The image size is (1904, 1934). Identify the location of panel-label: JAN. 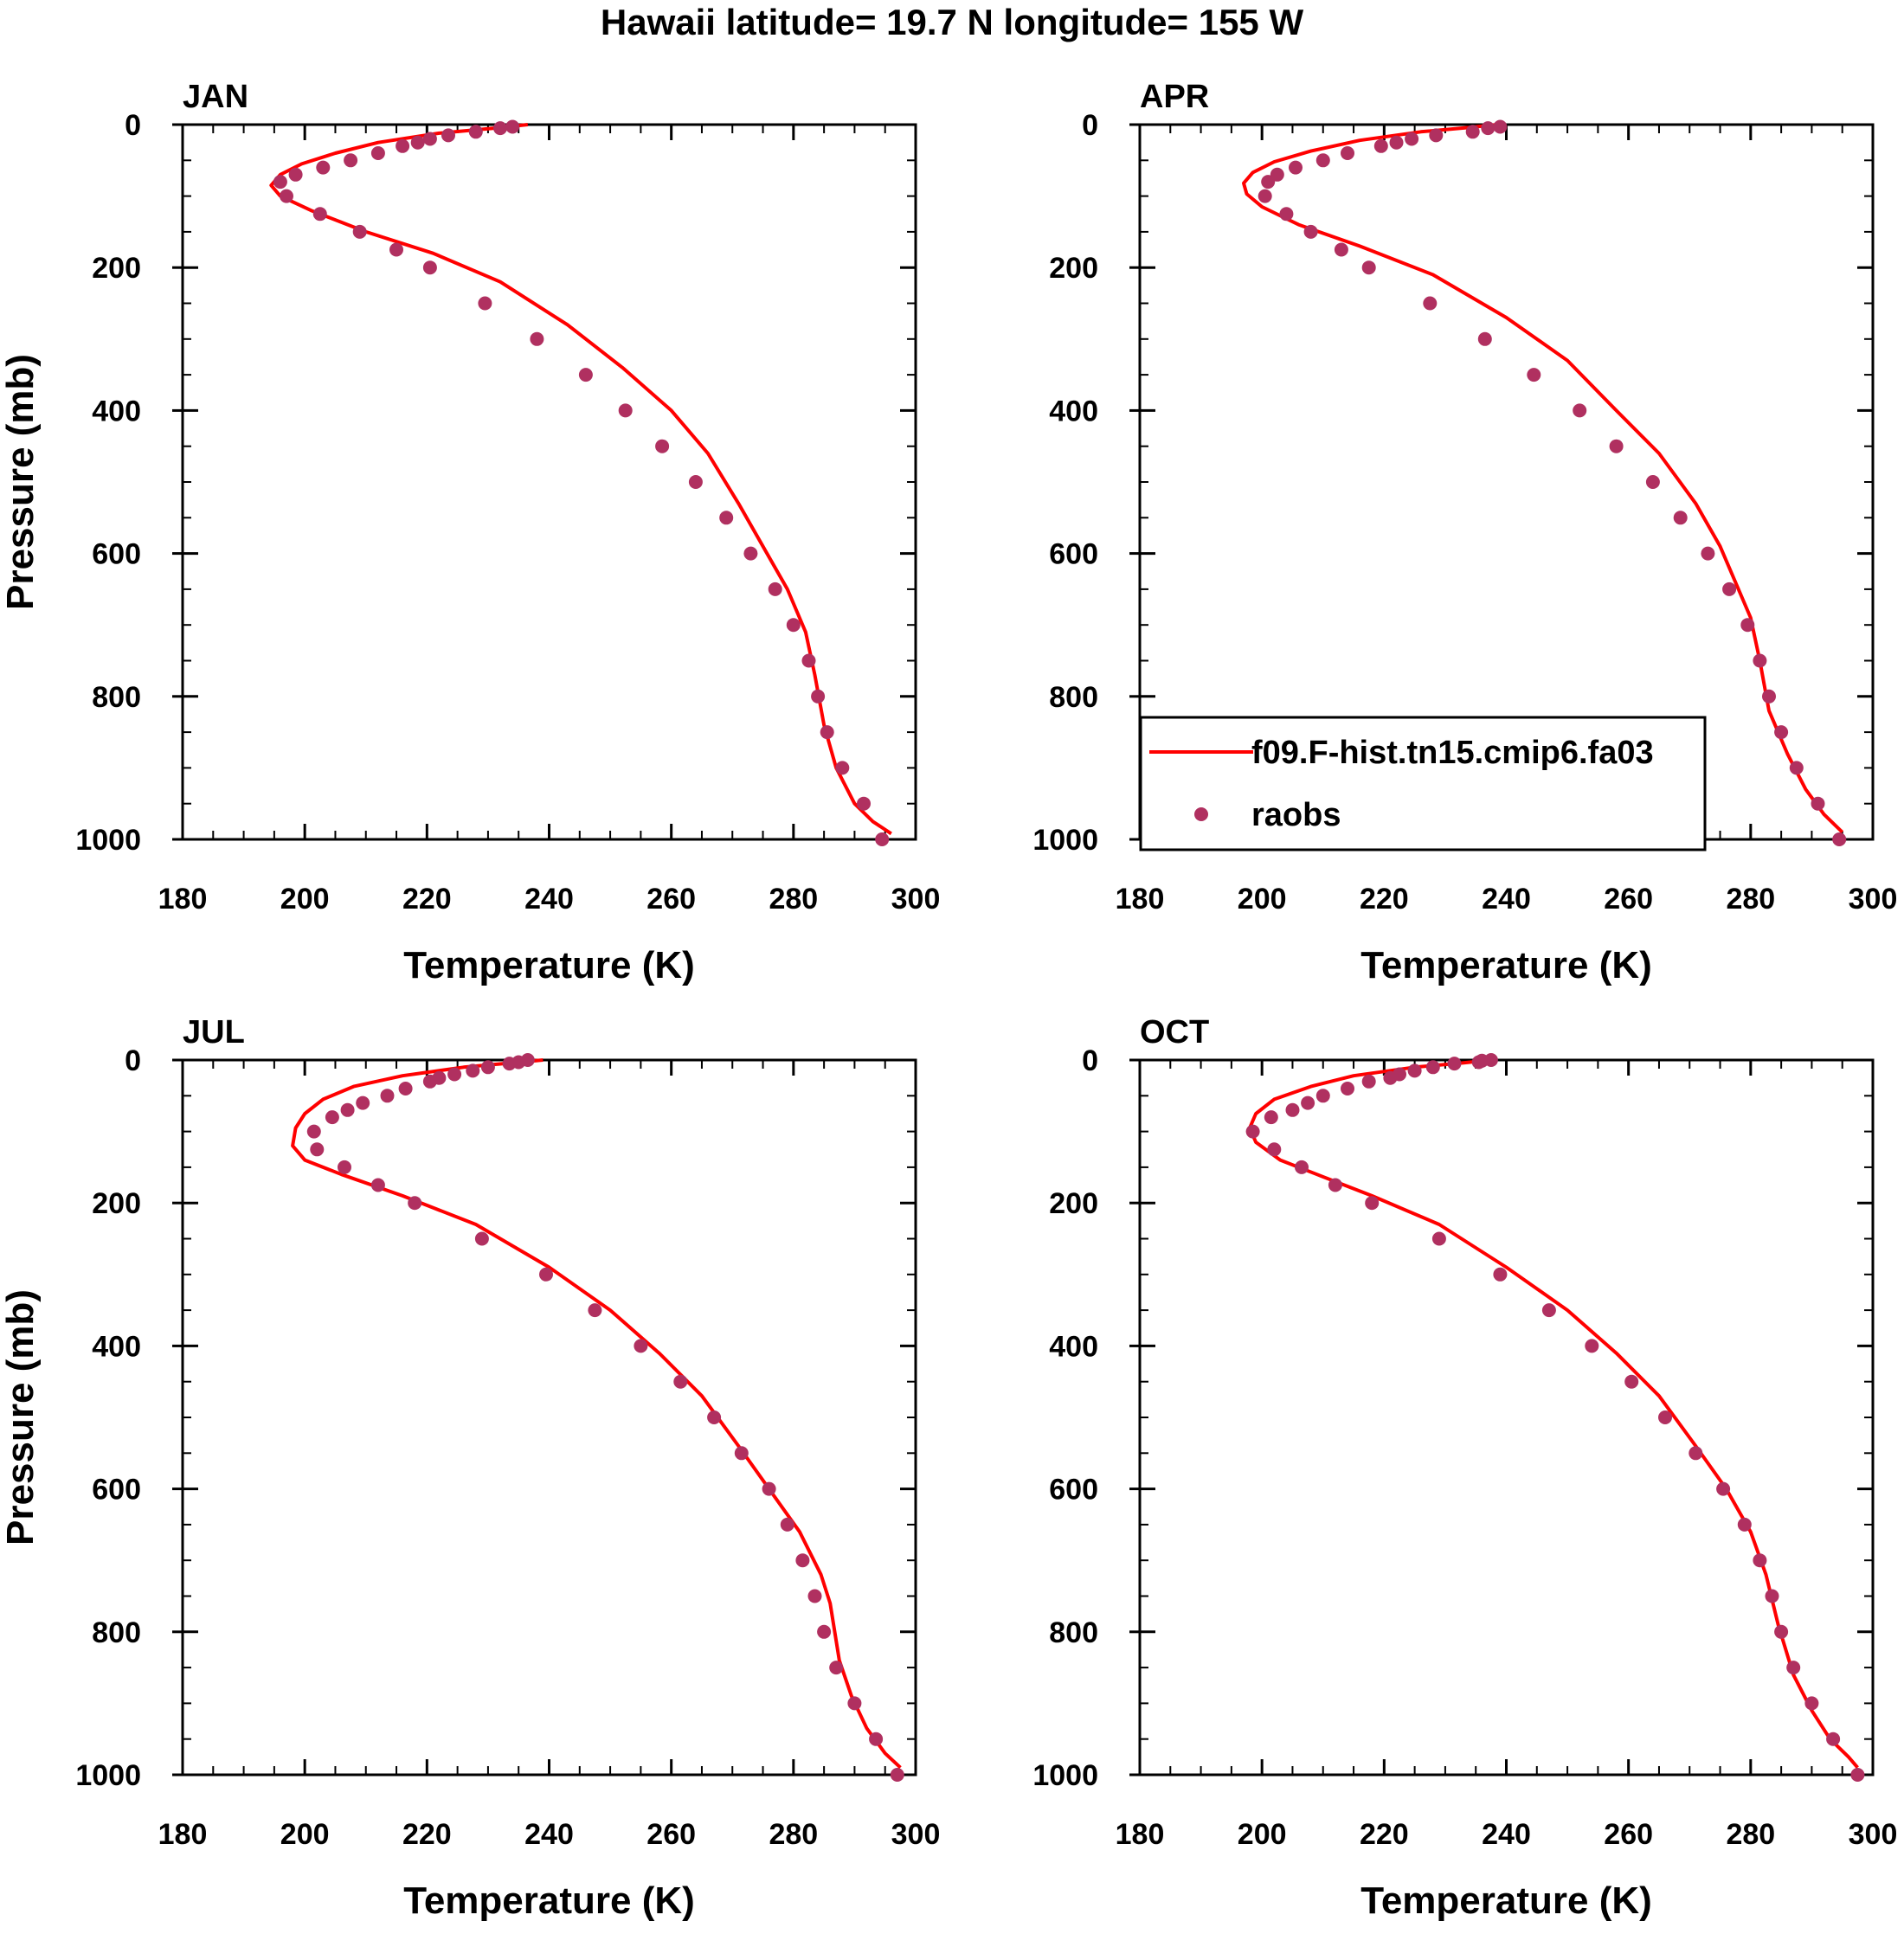
(215, 97).